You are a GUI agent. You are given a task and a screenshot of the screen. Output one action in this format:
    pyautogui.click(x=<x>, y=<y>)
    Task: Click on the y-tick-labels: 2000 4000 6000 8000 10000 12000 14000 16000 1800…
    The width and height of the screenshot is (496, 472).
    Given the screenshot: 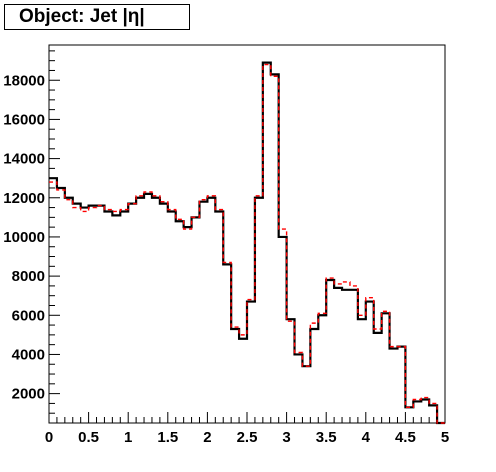 What is the action you would take?
    pyautogui.click(x=24, y=237)
    